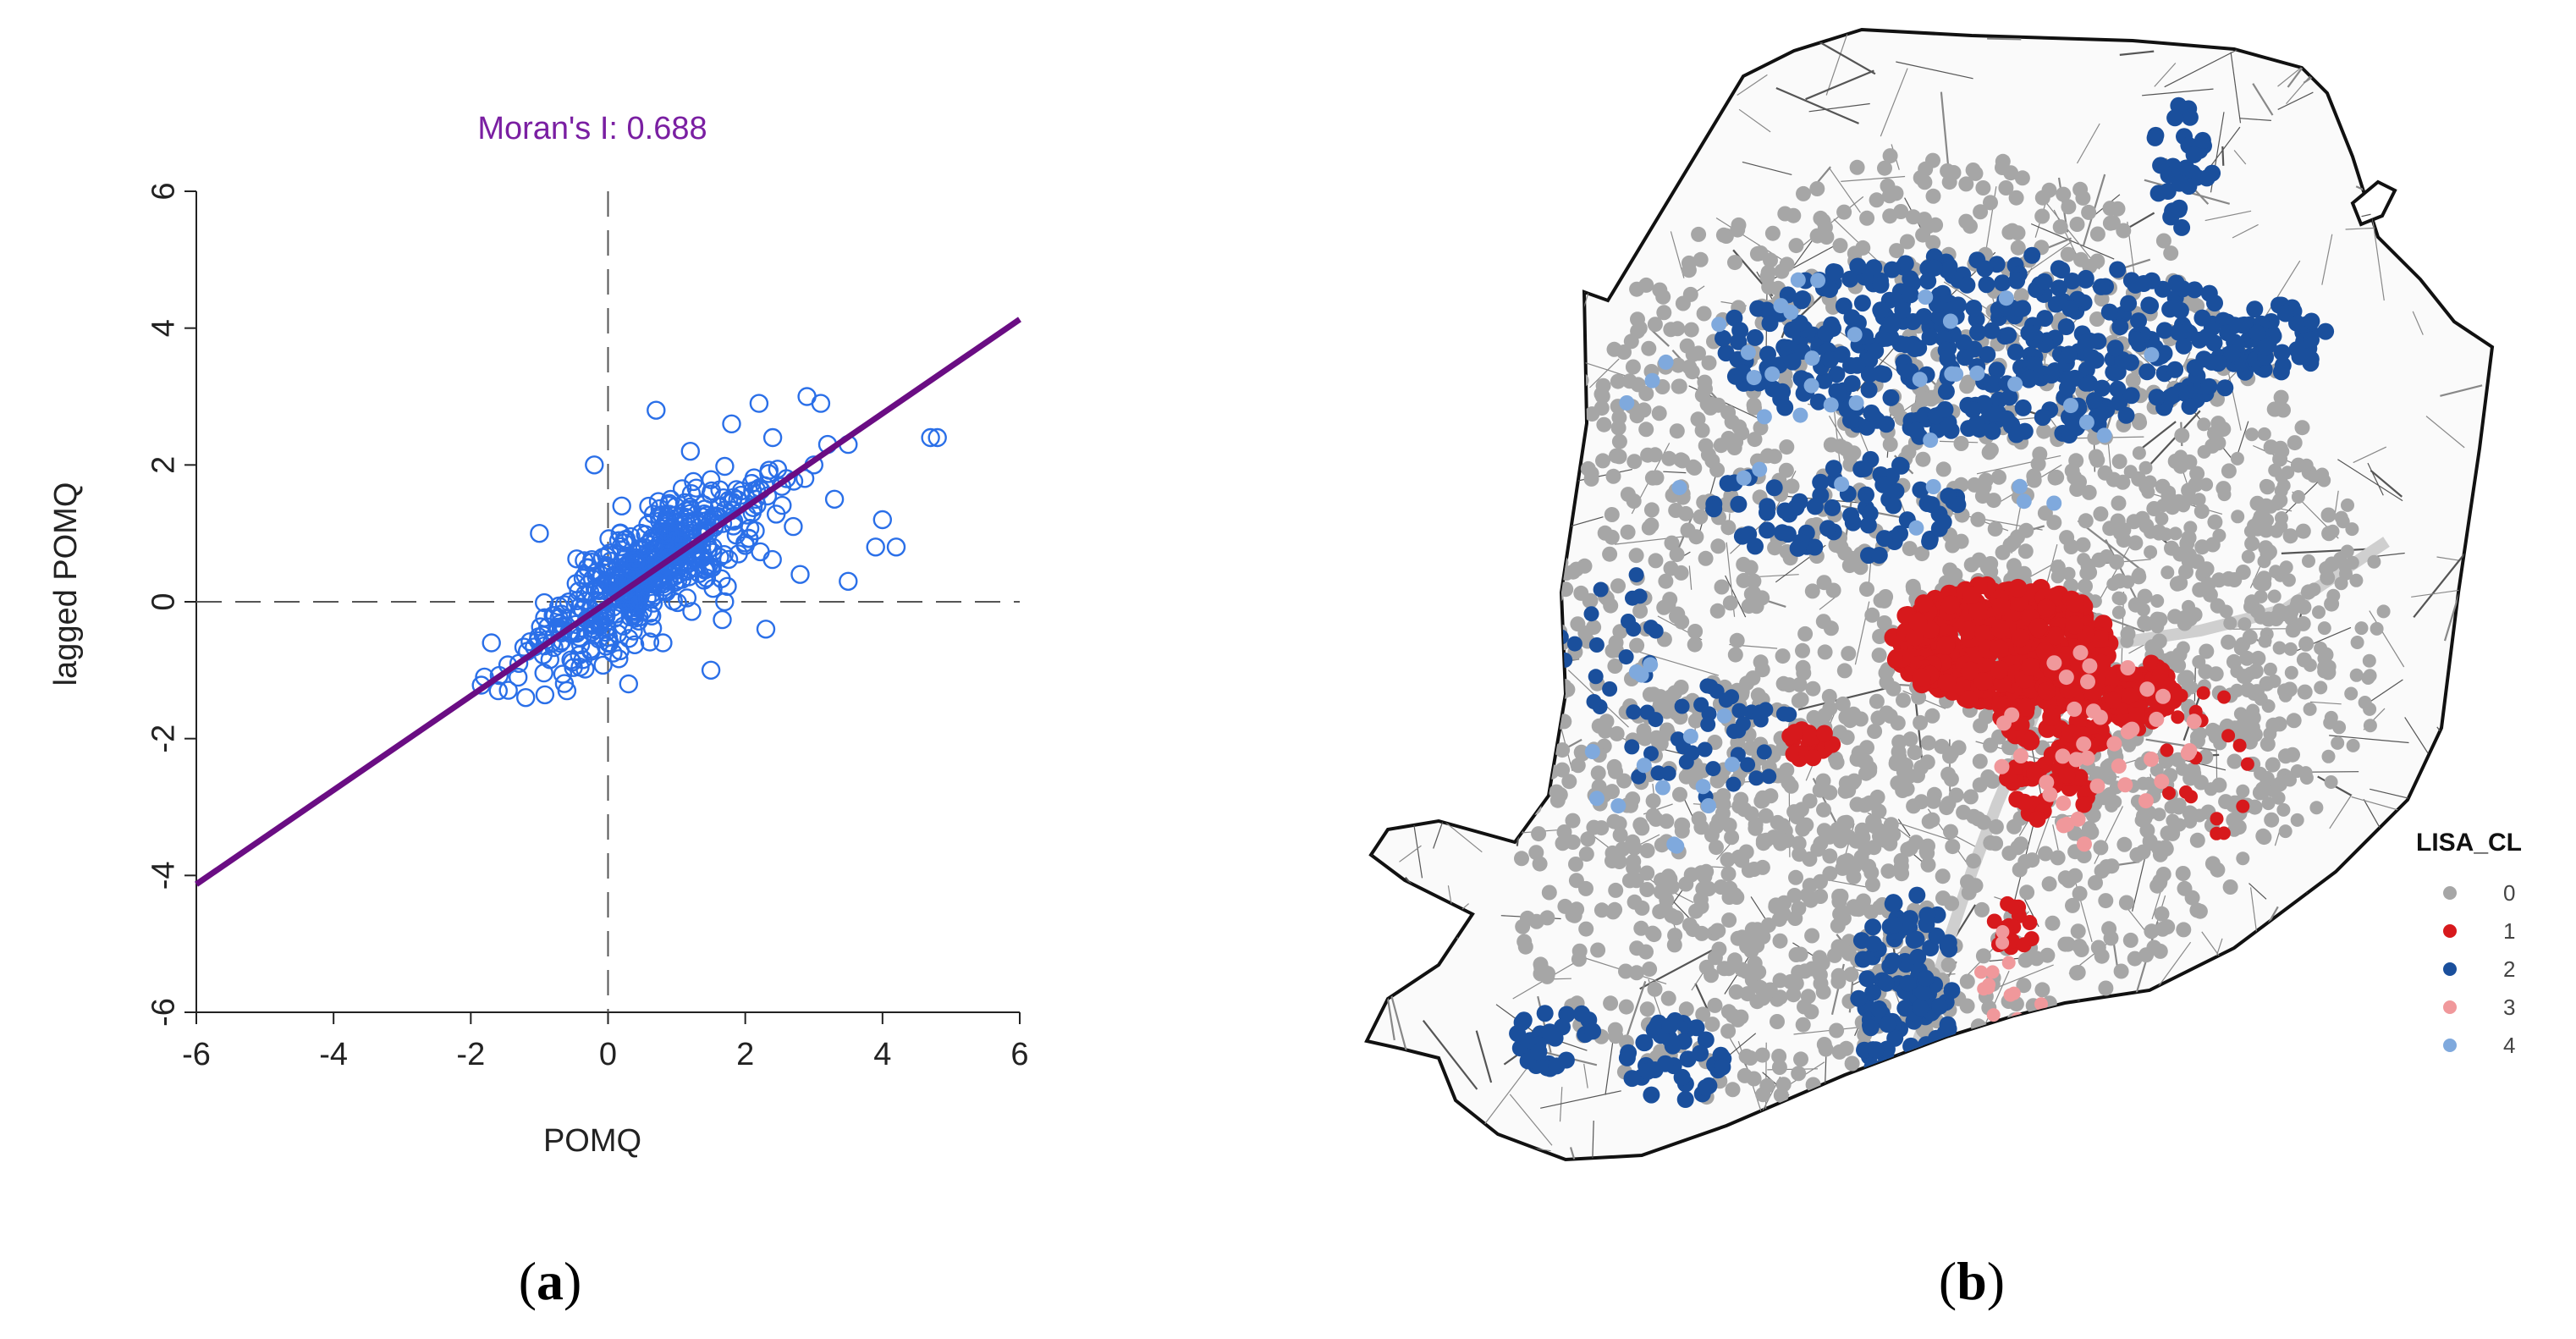 The width and height of the screenshot is (2576, 1339). I want to click on island-shape, so click(2373, 203).